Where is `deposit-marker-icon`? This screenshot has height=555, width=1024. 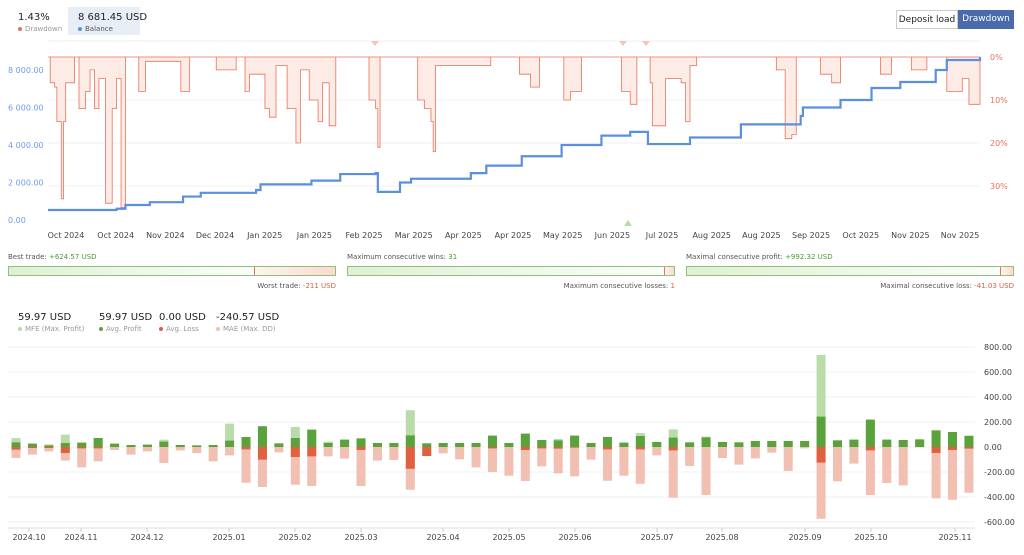 deposit-marker-icon is located at coordinates (628, 223).